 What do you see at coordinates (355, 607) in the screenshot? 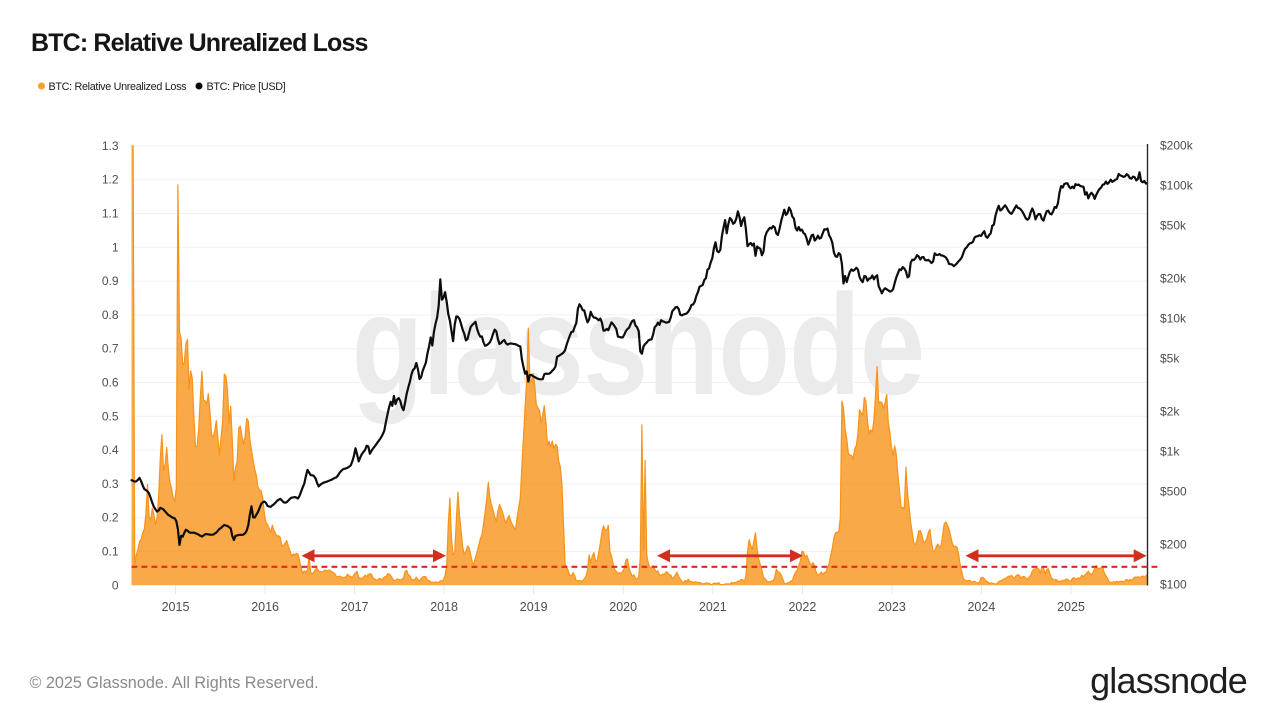
I see `svg-text: 2017` at bounding box center [355, 607].